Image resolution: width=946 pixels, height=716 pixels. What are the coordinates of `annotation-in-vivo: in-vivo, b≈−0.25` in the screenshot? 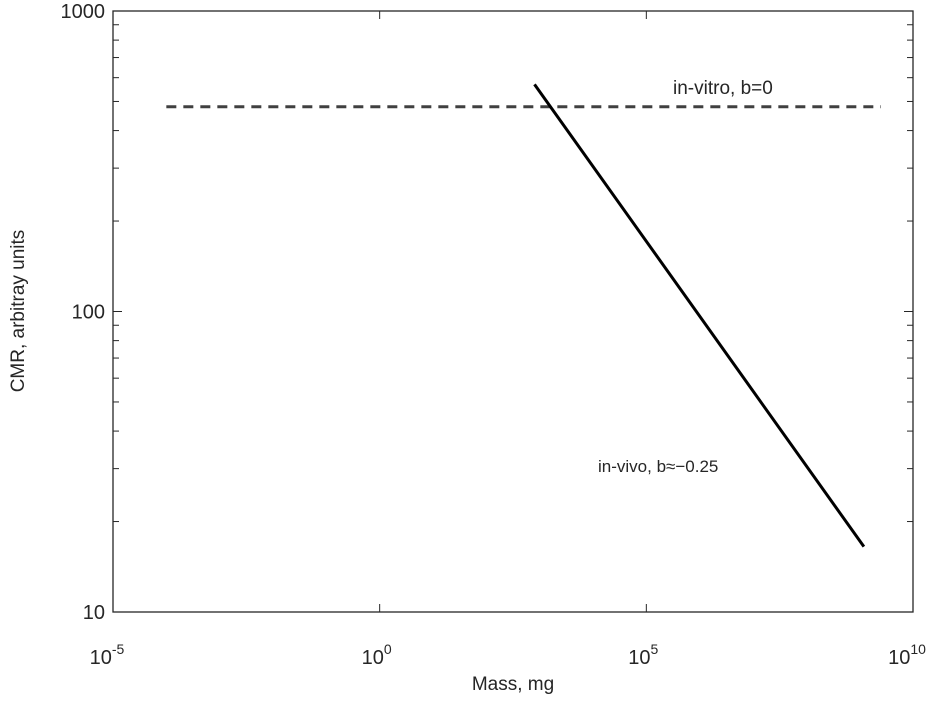 It's located at (658, 466).